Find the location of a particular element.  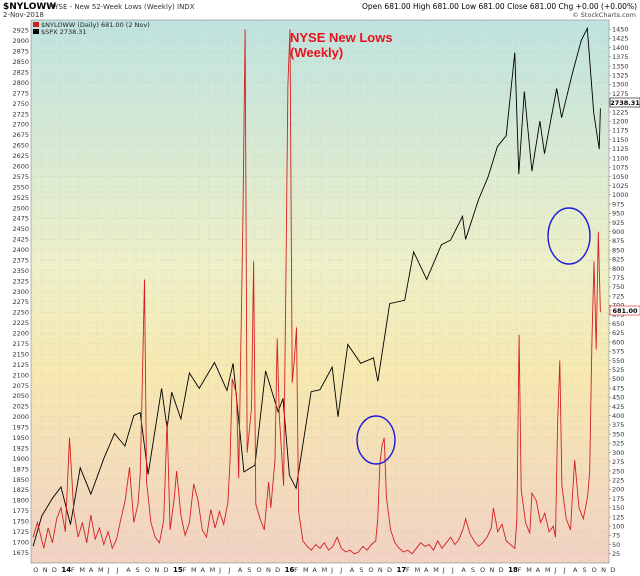

left-axis-tick-label: 1800 is located at coordinates (20, 501).